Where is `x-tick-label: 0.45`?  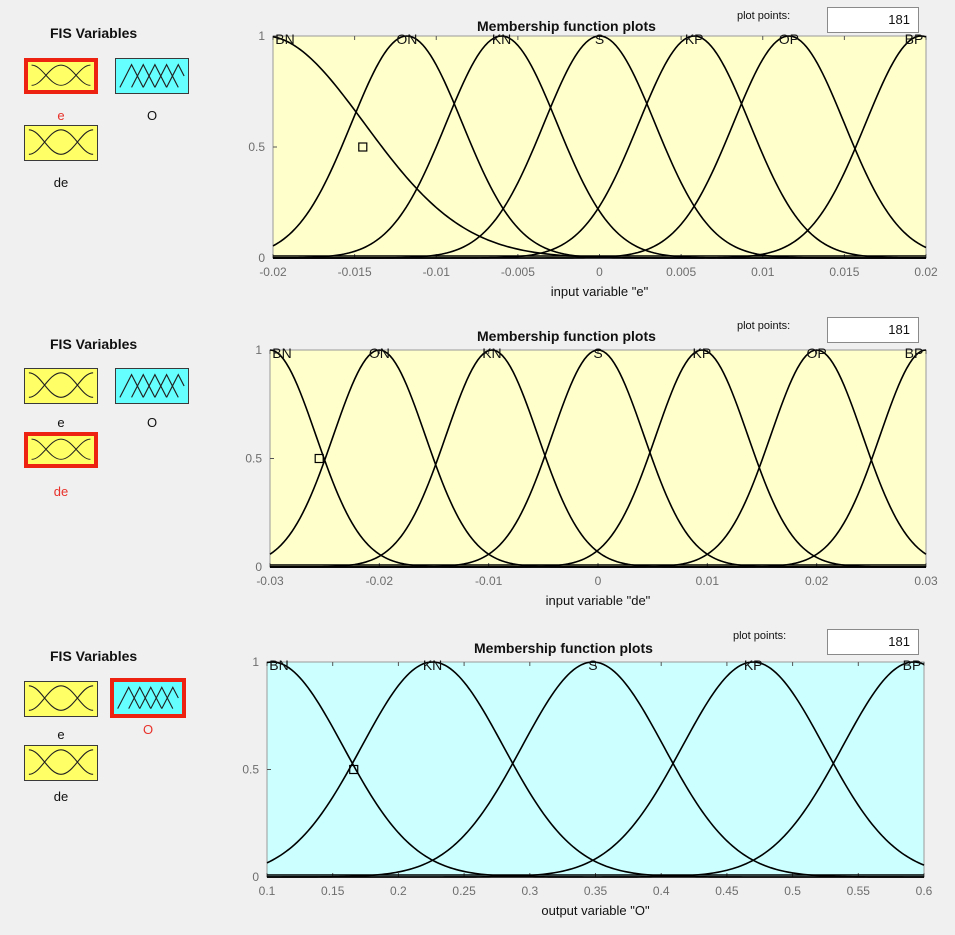 x-tick-label: 0.45 is located at coordinates (727, 891).